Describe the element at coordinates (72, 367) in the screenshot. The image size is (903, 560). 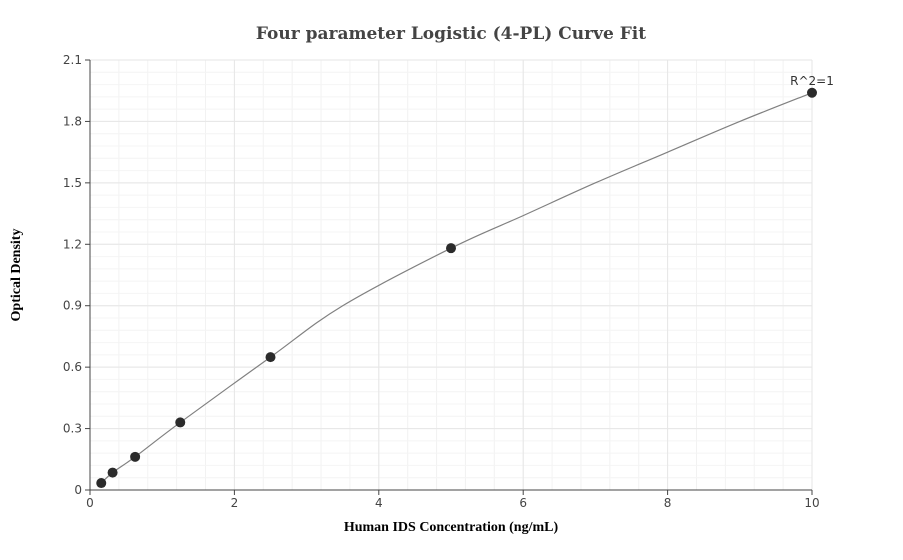
I see `y-tick-label: 0.6` at that location.